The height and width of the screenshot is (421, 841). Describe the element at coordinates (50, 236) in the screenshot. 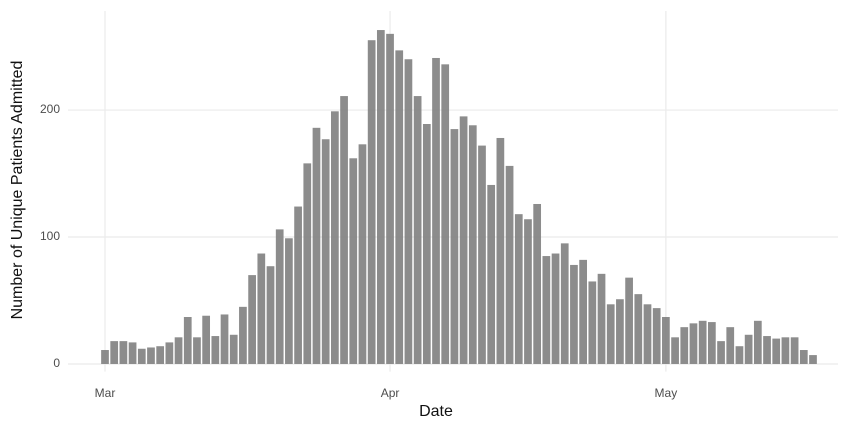

I see `y-tick-label: 100` at that location.